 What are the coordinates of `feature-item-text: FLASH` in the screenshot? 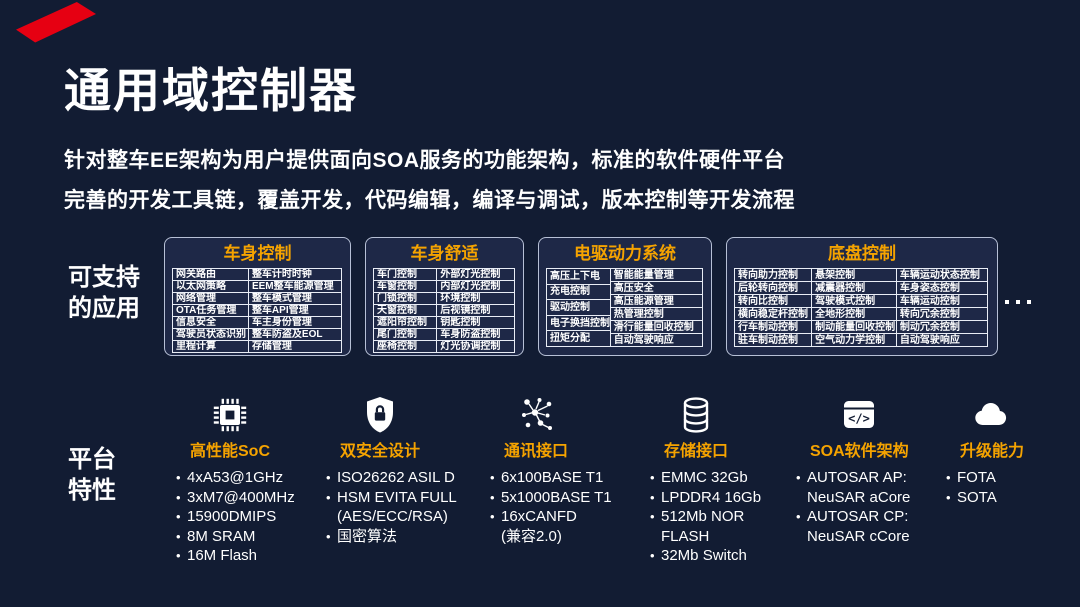 It's located at (685, 536).